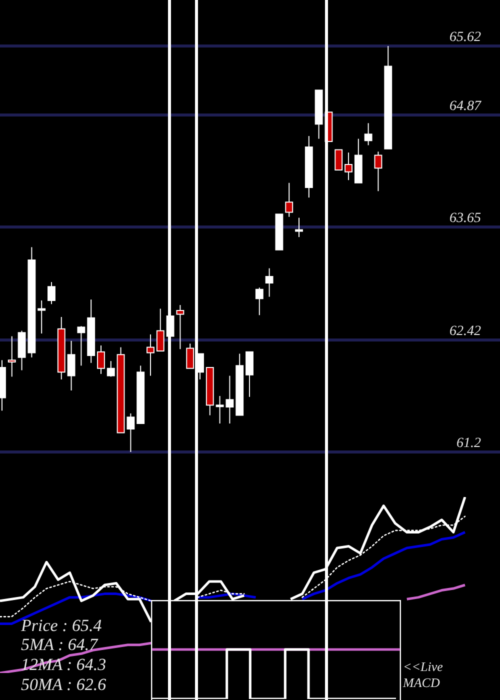  What do you see at coordinates (465, 37) in the screenshot?
I see `y-tick-label: 65.62` at bounding box center [465, 37].